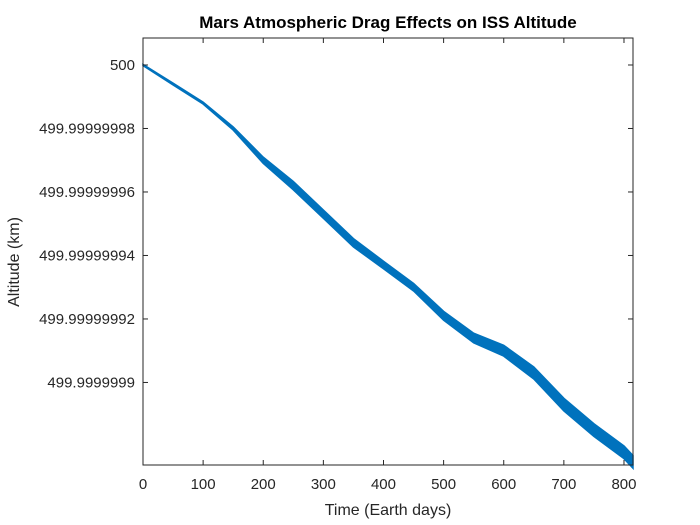 The width and height of the screenshot is (700, 525). I want to click on y-tick-label: 500, so click(122, 65).